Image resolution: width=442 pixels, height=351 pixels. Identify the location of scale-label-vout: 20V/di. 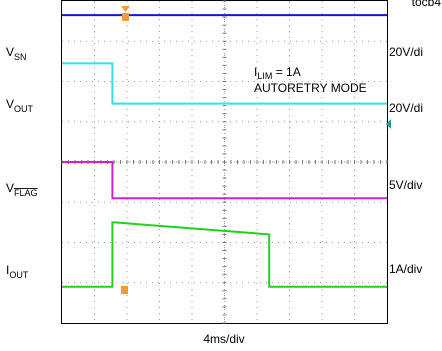
(406, 108).